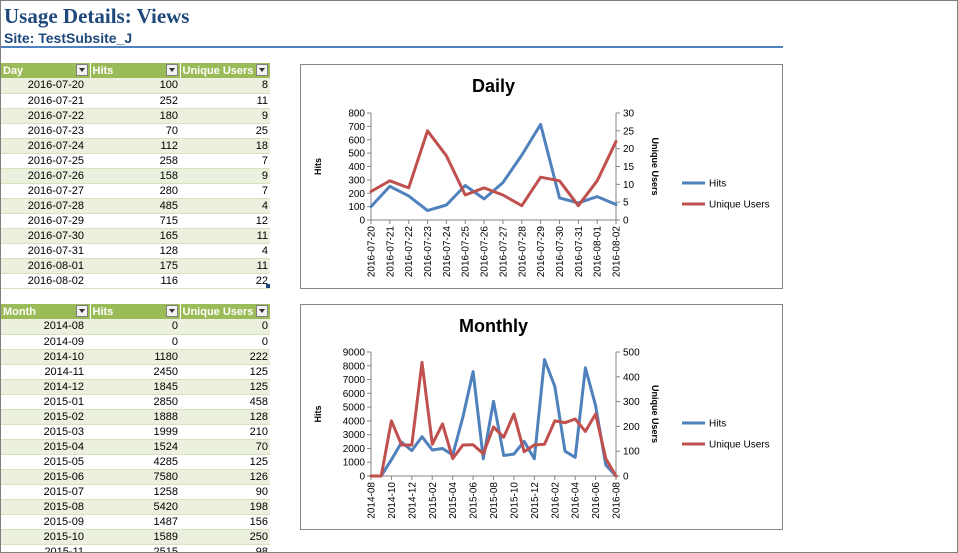 The height and width of the screenshot is (553, 958). What do you see at coordinates (225, 116) in the screenshot?
I see `unique-users-cell: 9` at bounding box center [225, 116].